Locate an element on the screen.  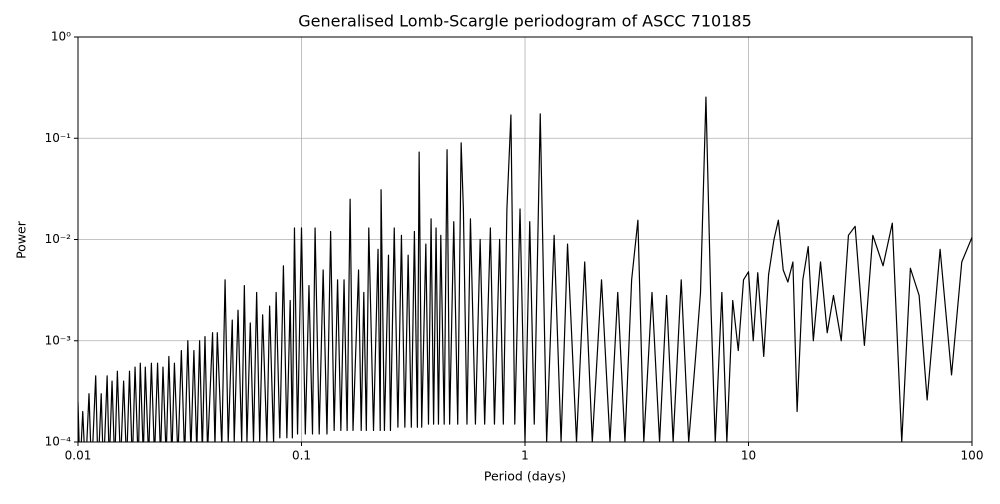
x-tick-label: 10 is located at coordinates (748, 456).